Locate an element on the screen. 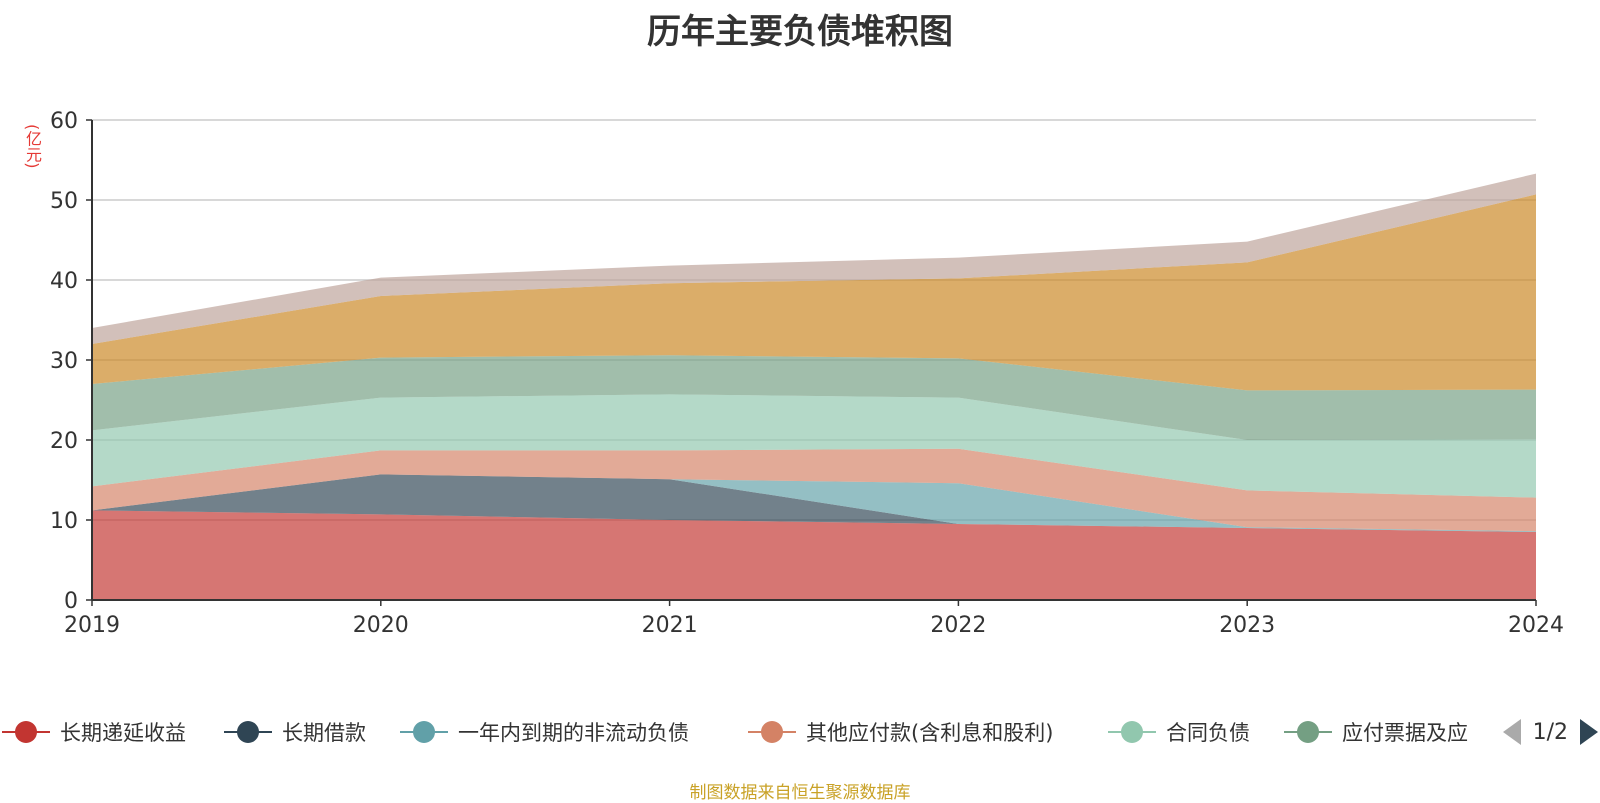 This screenshot has width=1600, height=803. x-tick-label: 2019 is located at coordinates (92, 625).